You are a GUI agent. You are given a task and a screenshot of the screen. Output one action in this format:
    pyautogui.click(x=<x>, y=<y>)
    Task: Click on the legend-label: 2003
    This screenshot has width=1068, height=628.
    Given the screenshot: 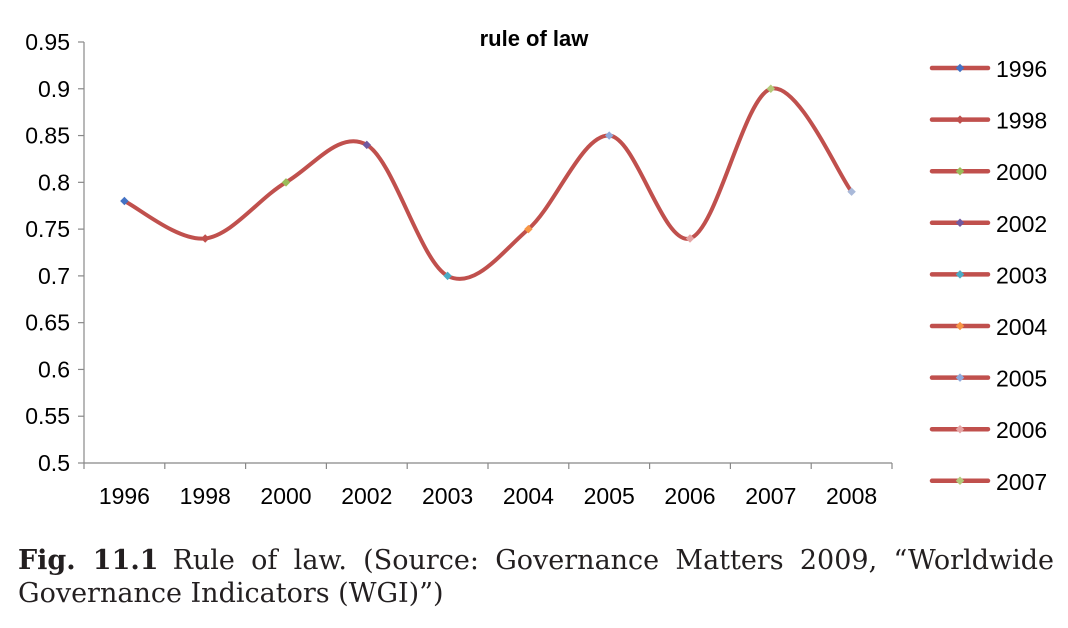 What is the action you would take?
    pyautogui.click(x=1021, y=275)
    